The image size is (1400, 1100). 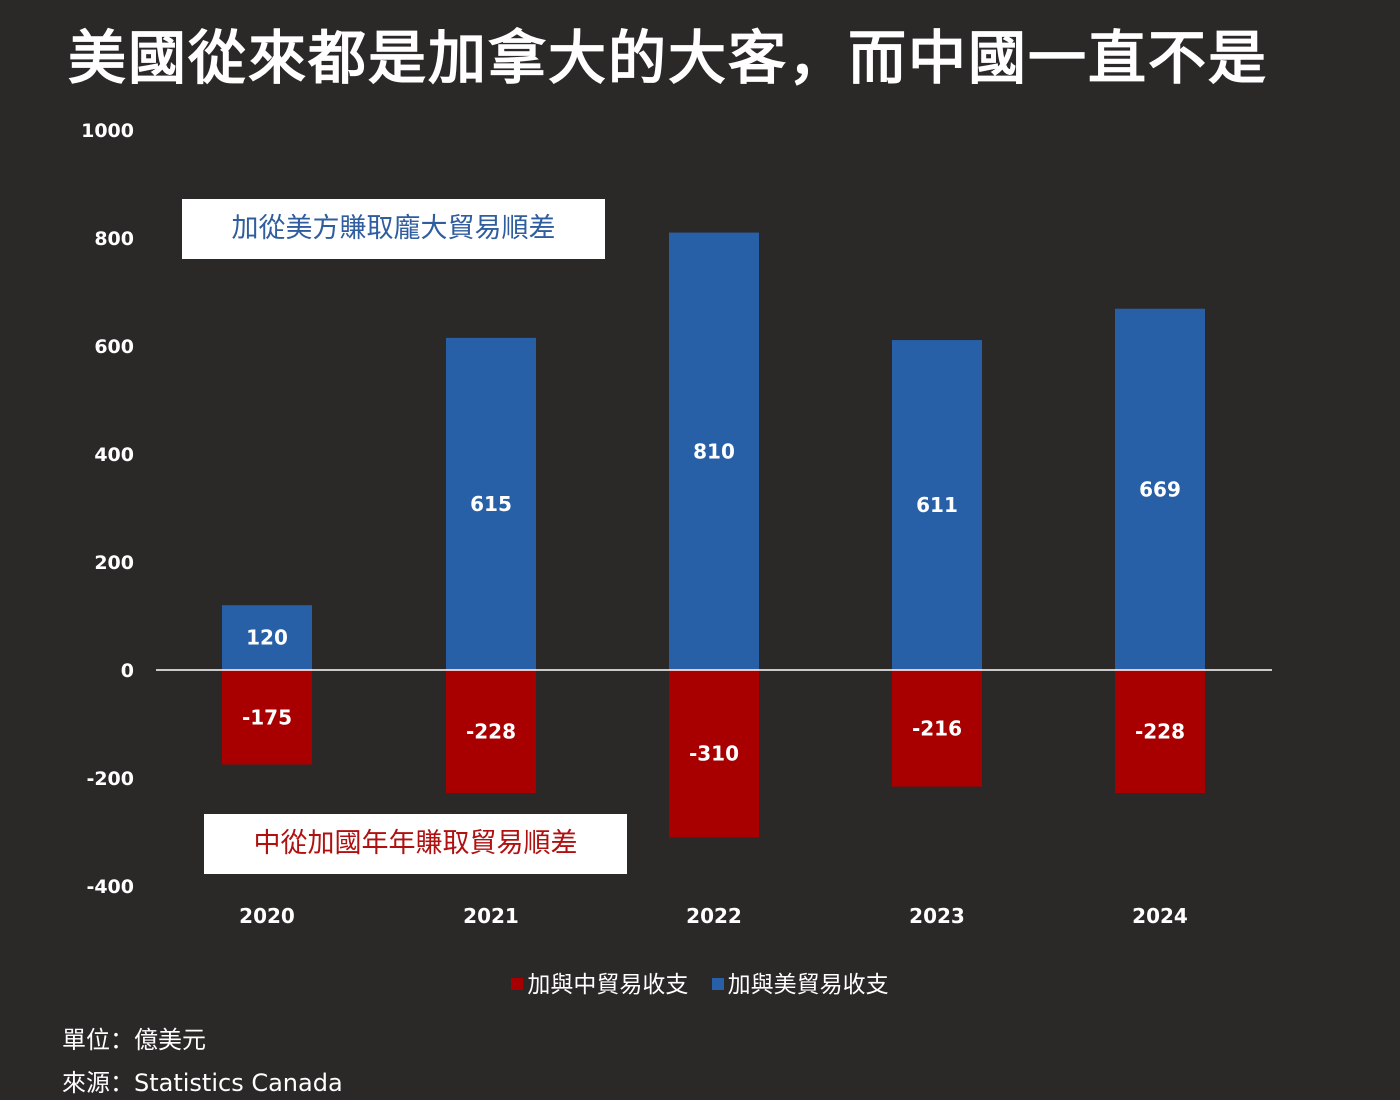 What do you see at coordinates (668, 58) in the screenshot?
I see `page-title: 美國從來都是加拿大的大客，而中國一直不是` at bounding box center [668, 58].